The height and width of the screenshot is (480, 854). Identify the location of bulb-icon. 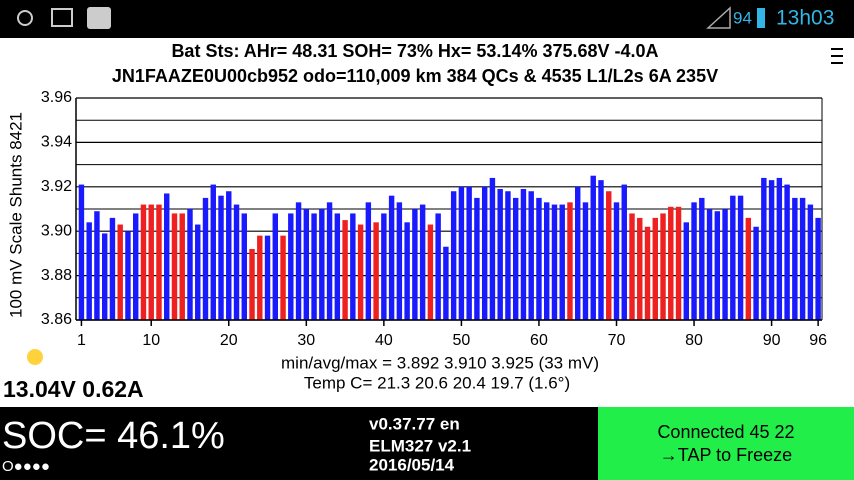
(35, 357).